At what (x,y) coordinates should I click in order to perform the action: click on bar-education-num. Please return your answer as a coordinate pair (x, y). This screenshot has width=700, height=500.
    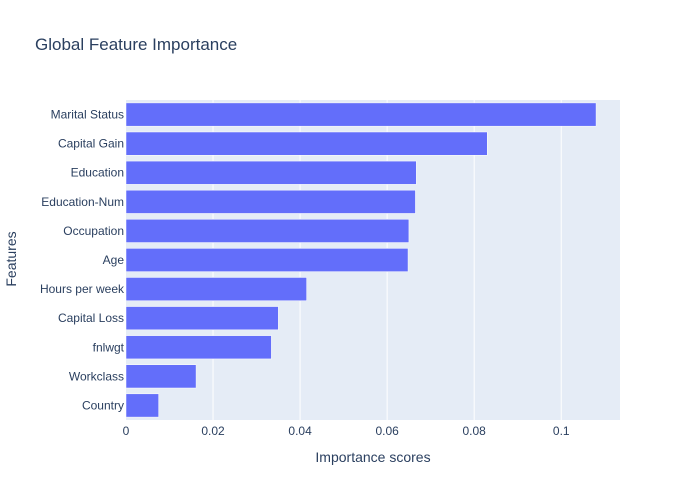
    Looking at the image, I should click on (270, 201).